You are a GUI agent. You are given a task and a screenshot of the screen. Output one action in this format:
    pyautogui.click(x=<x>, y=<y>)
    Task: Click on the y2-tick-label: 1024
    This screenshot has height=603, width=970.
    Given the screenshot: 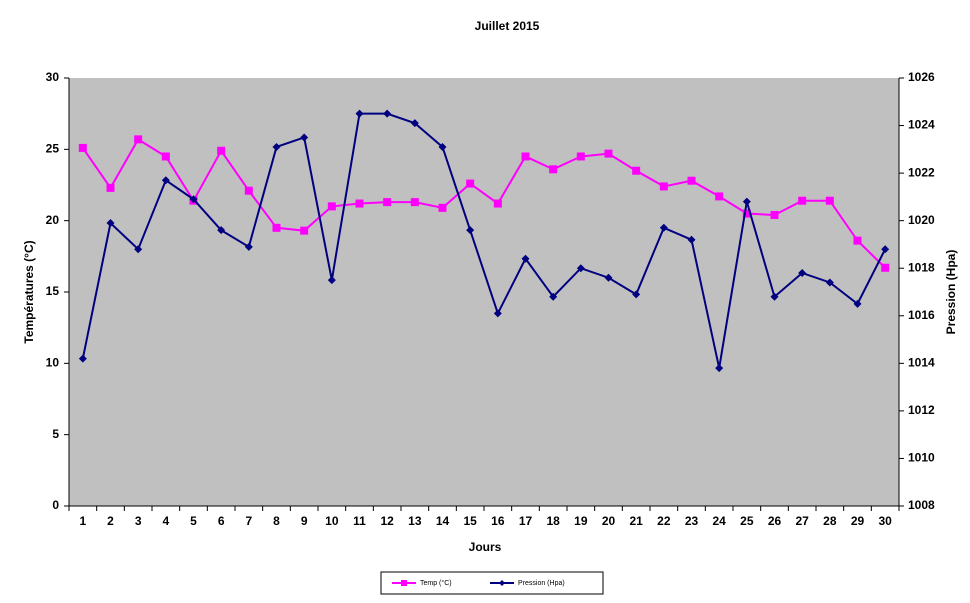 What is the action you would take?
    pyautogui.click(x=921, y=125)
    